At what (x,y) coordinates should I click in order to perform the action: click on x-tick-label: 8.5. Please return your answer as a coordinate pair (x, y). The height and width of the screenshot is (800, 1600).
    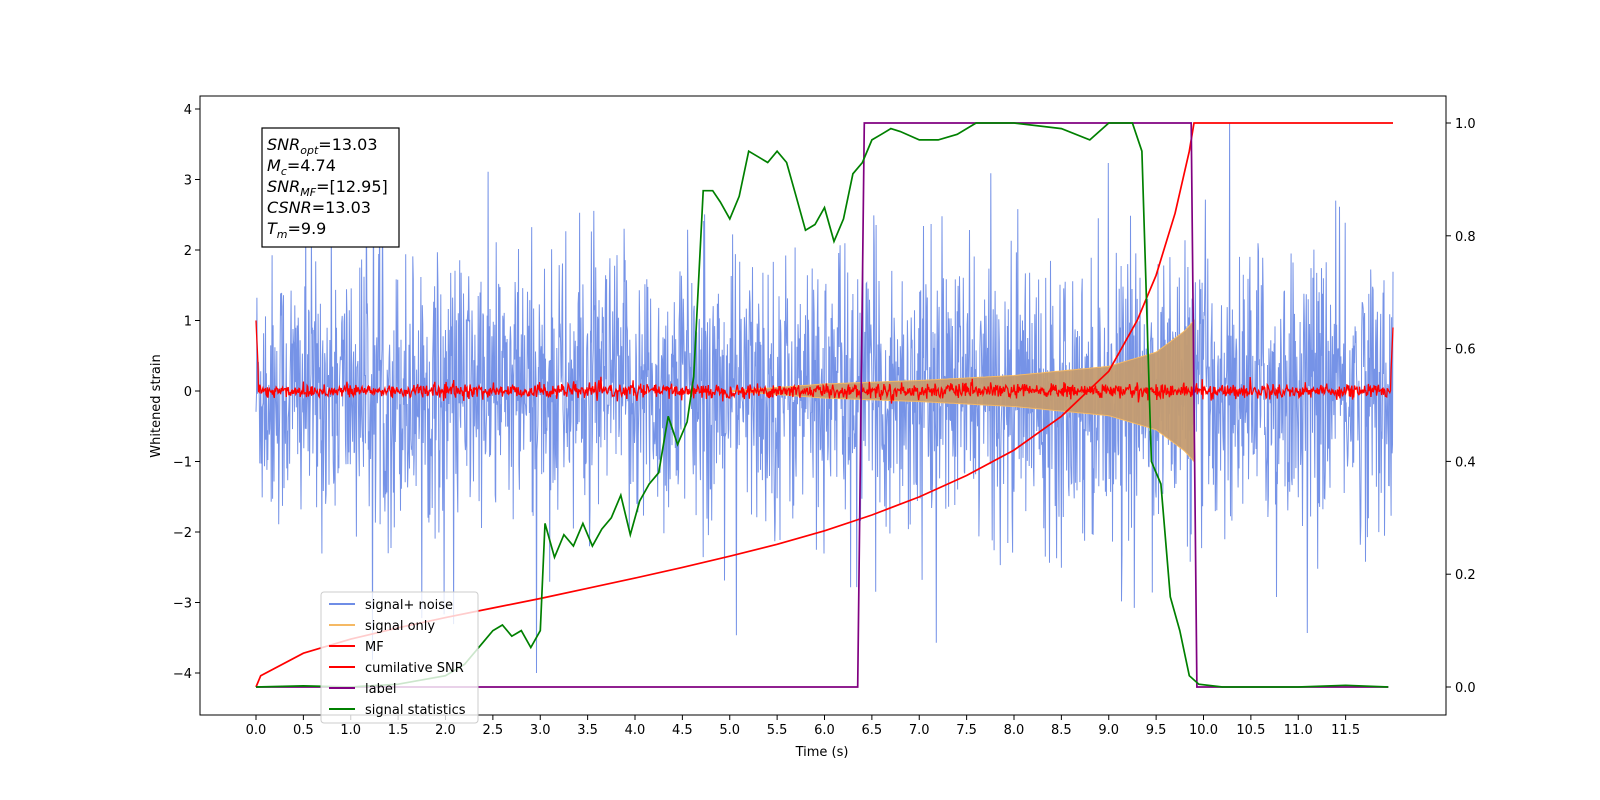
    Looking at the image, I should click on (1061, 730).